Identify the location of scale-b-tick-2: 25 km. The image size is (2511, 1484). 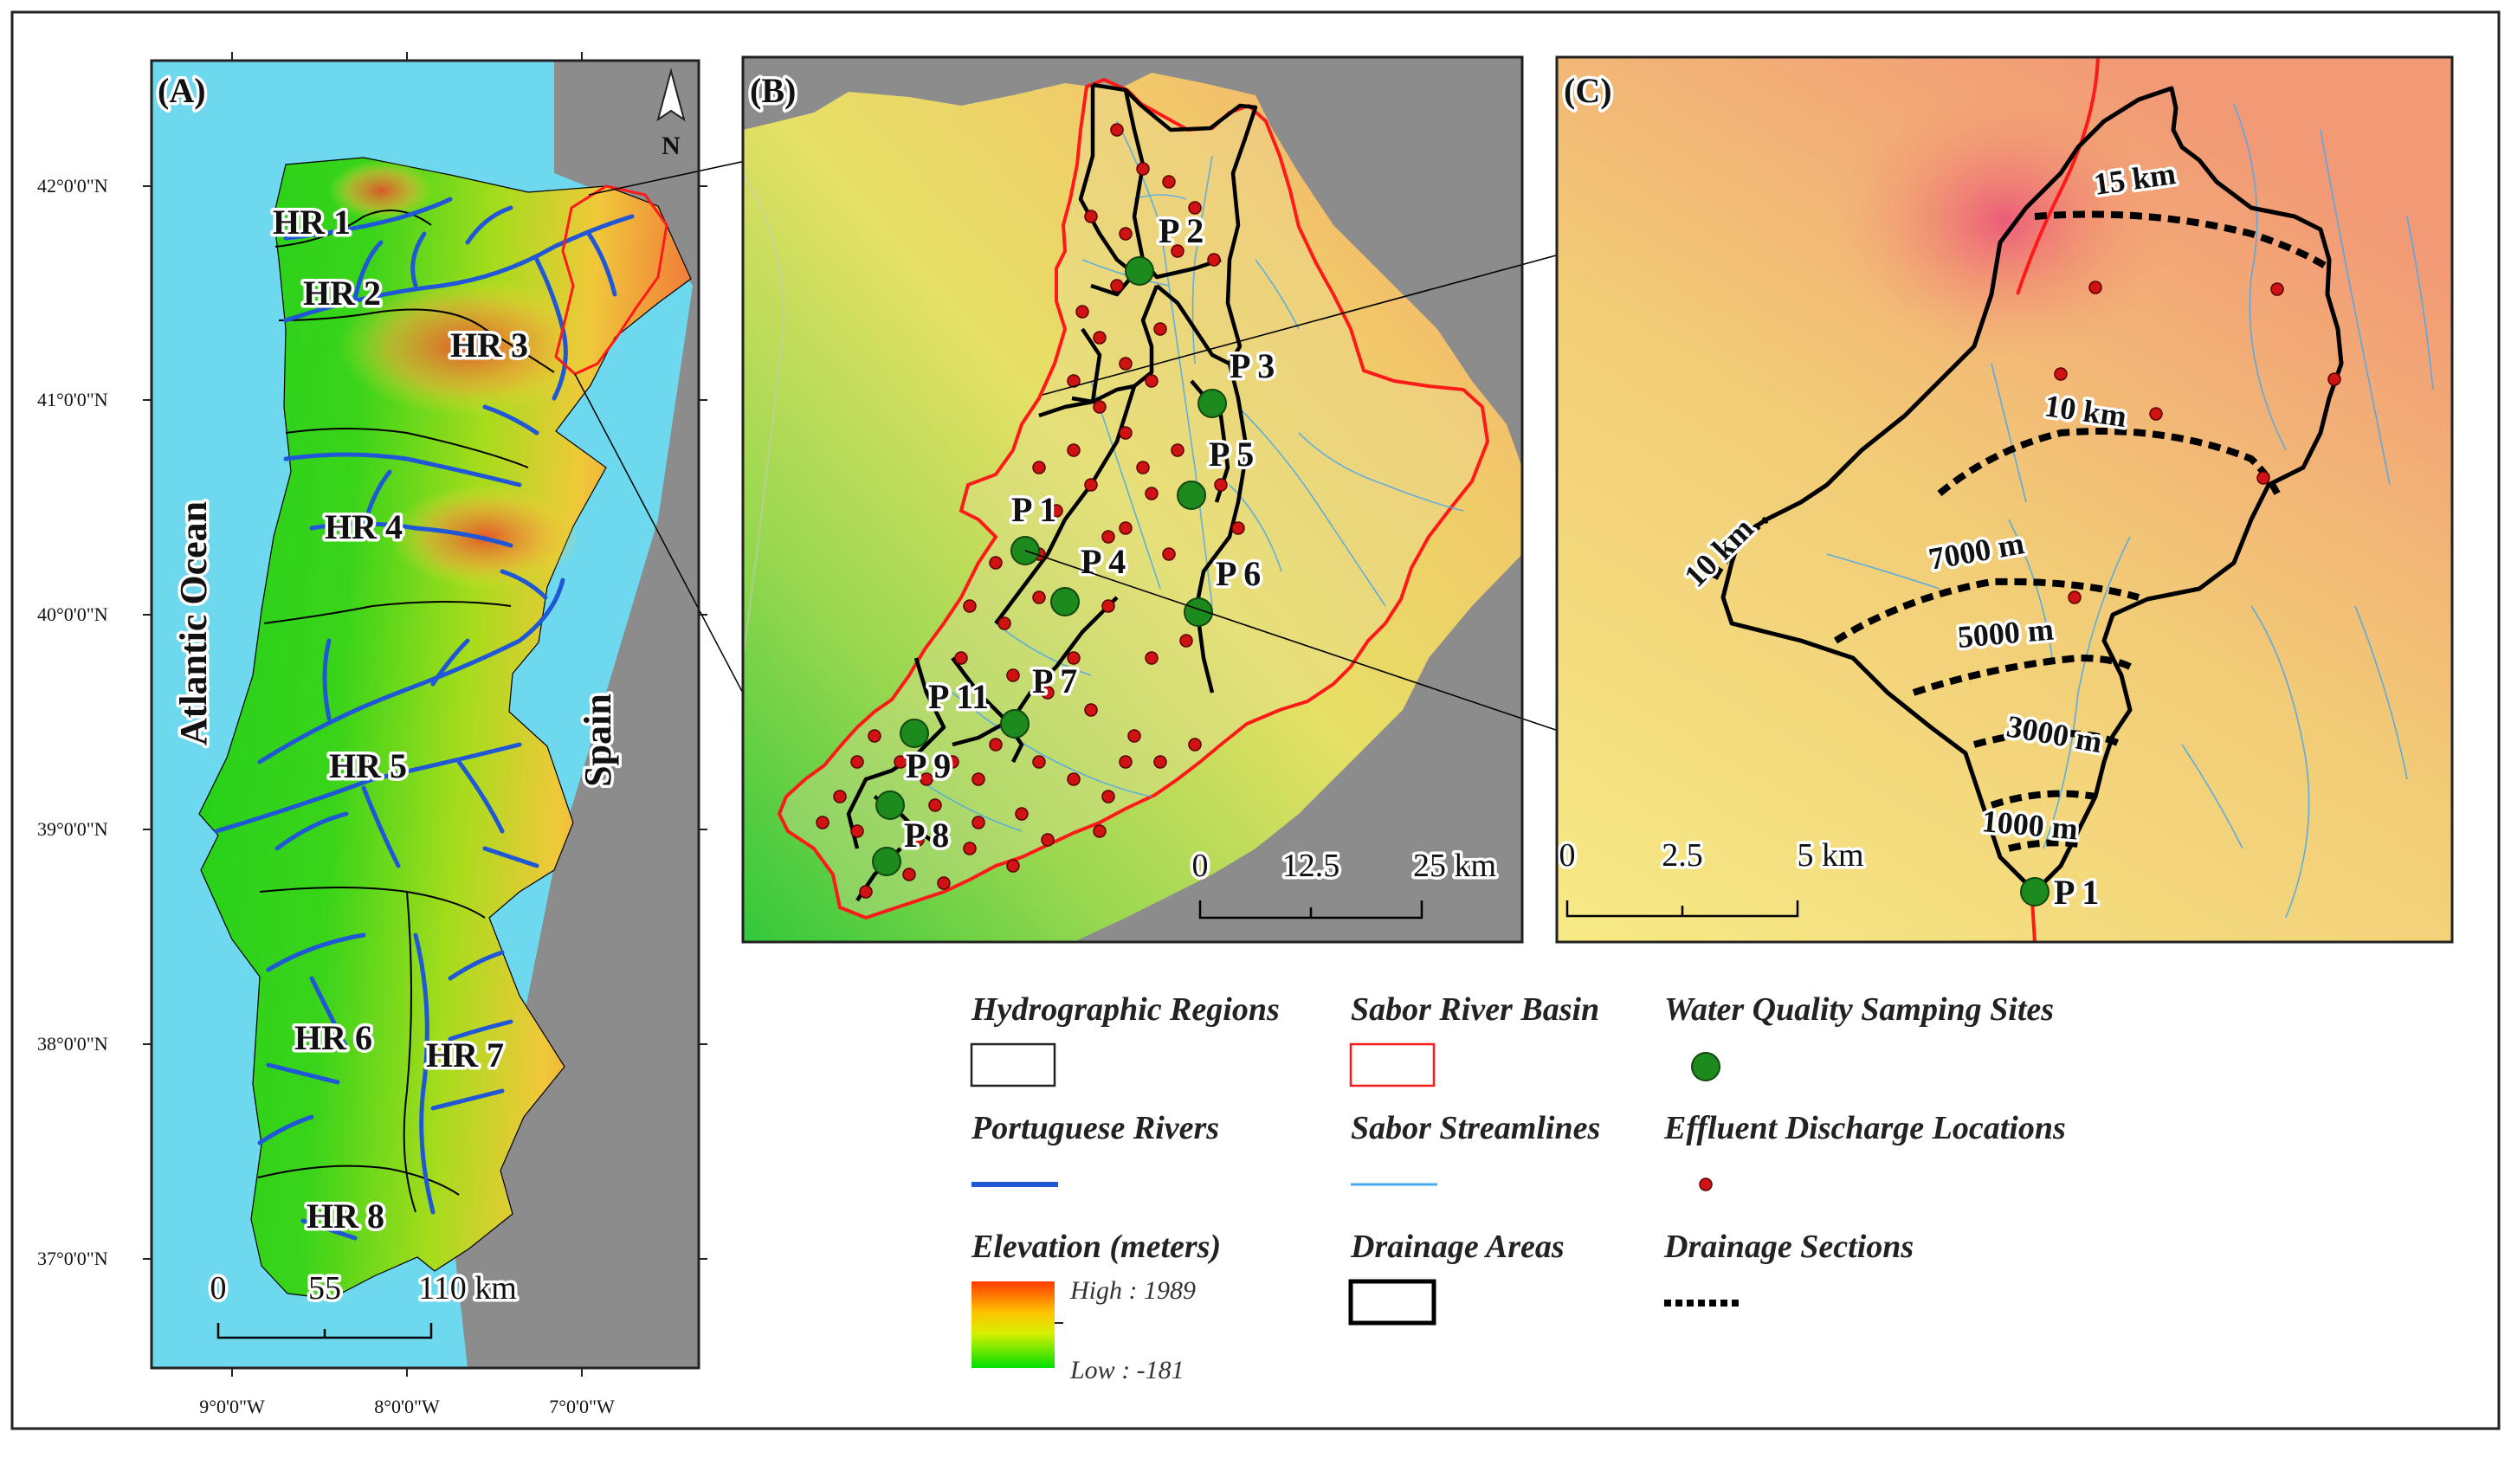
(1454, 866).